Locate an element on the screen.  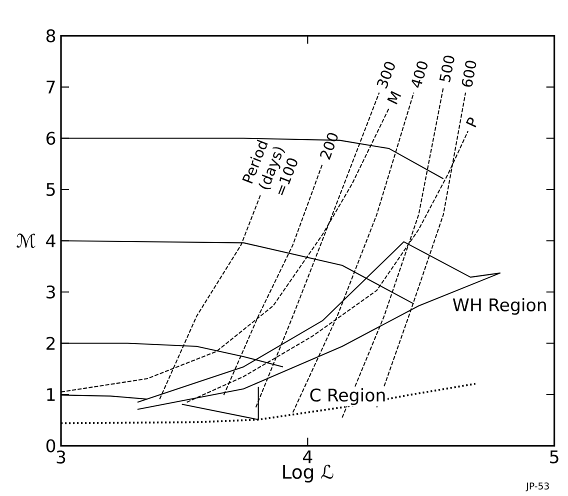
text: 200 is located at coordinates (329, 146).